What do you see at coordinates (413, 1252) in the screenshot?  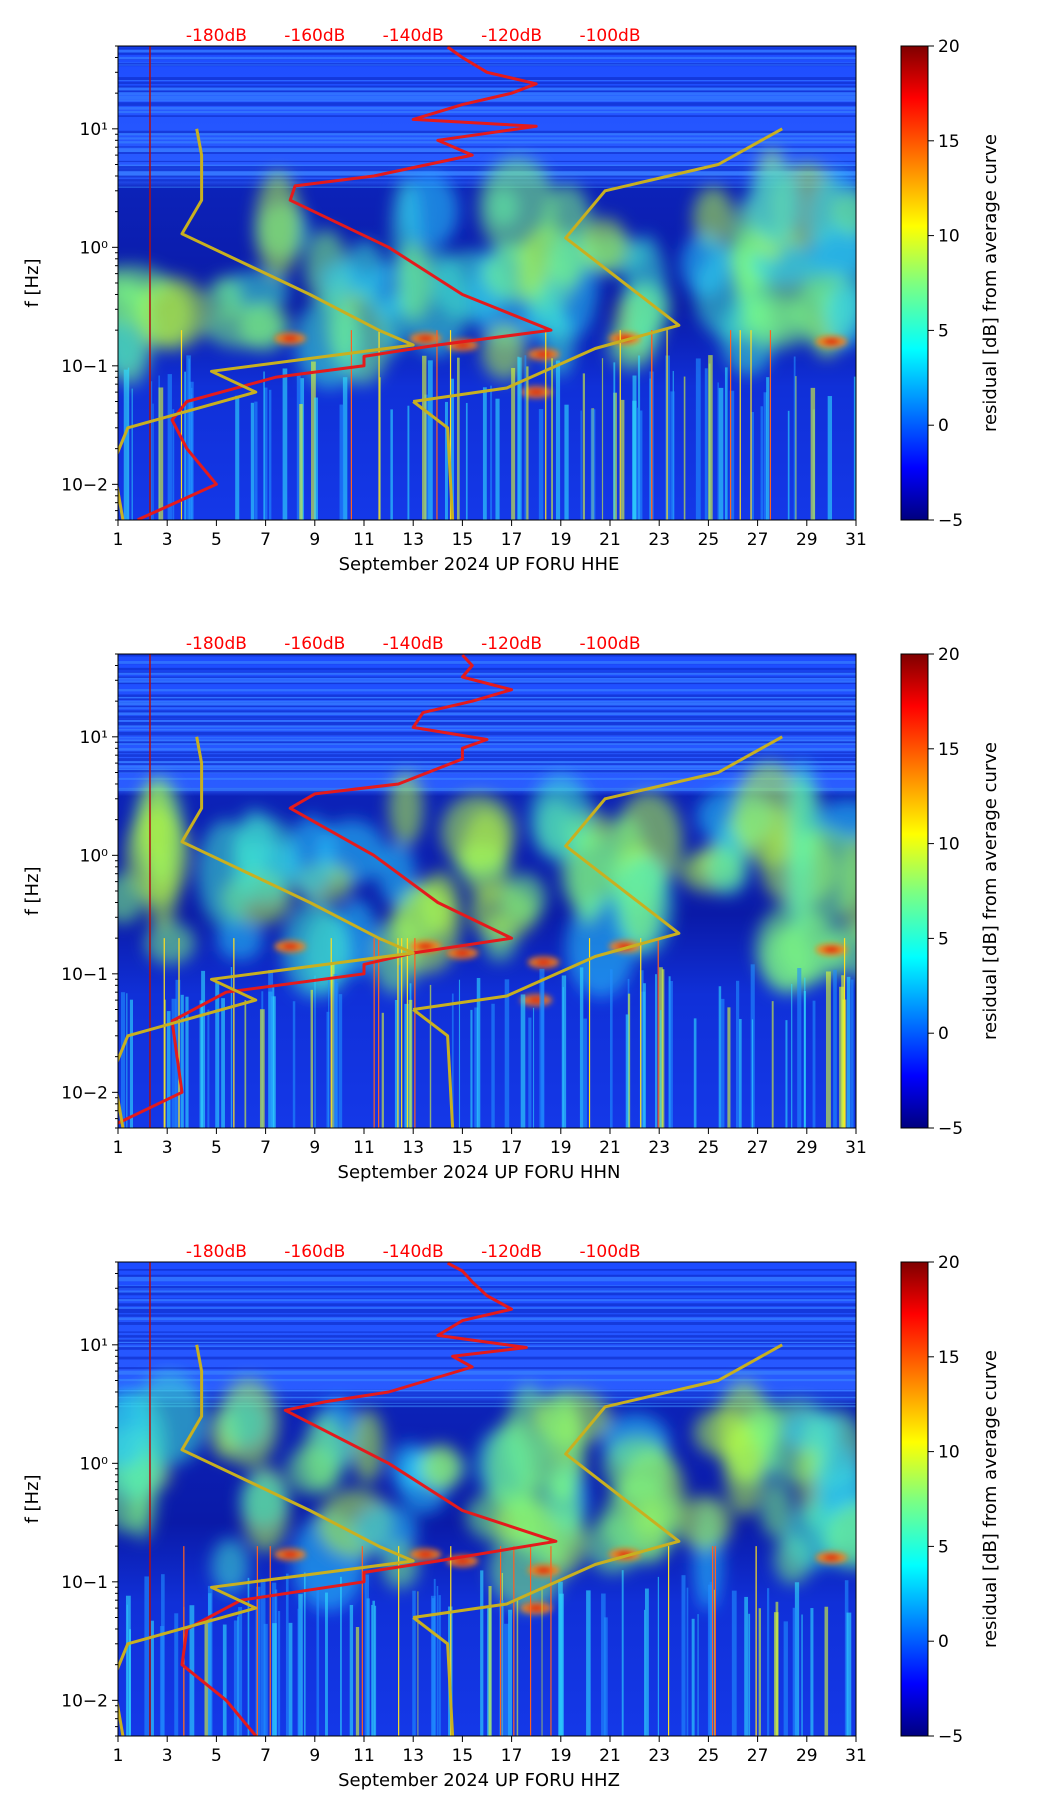 I see `db-label: -140dB` at bounding box center [413, 1252].